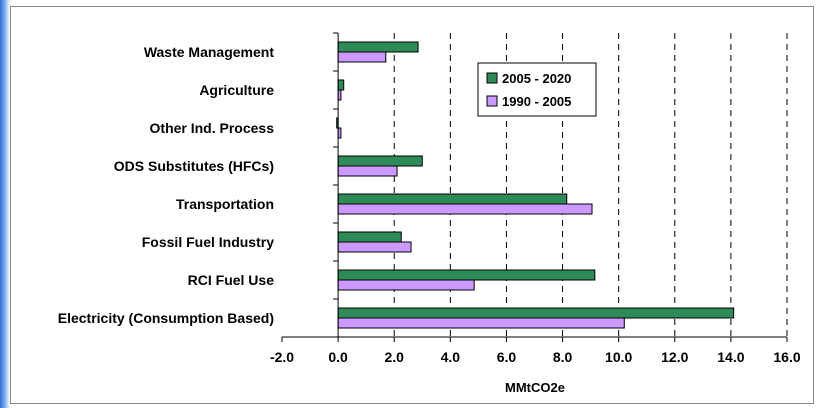 This screenshot has width=820, height=408. What do you see at coordinates (212, 128) in the screenshot?
I see `category-label: Other Ind. Process` at bounding box center [212, 128].